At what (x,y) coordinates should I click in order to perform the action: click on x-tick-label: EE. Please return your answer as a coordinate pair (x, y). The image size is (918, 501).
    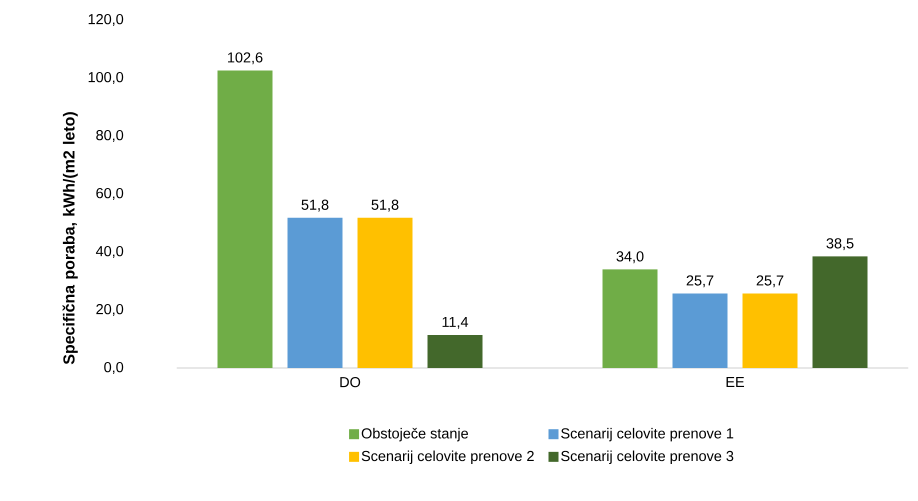
    Looking at the image, I should click on (735, 382).